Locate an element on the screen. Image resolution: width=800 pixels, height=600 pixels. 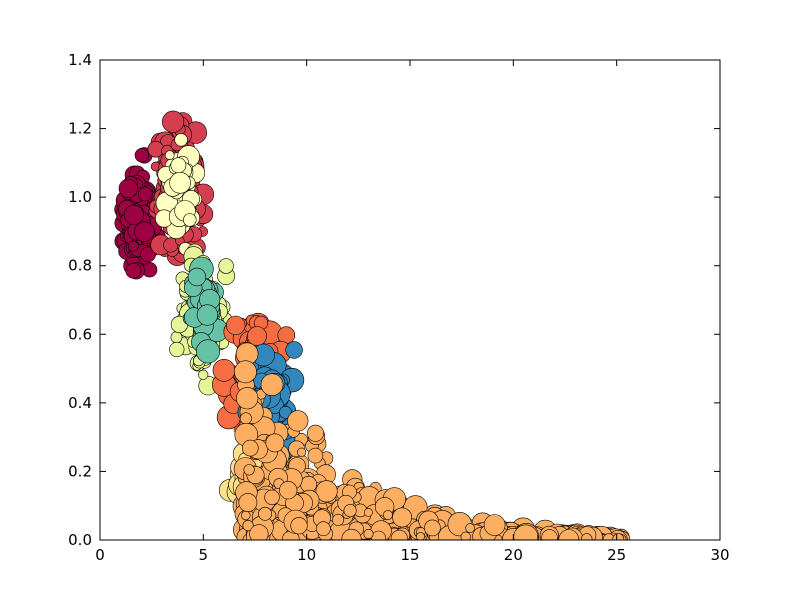
y-tick-label: 0.2 is located at coordinates (80, 471).